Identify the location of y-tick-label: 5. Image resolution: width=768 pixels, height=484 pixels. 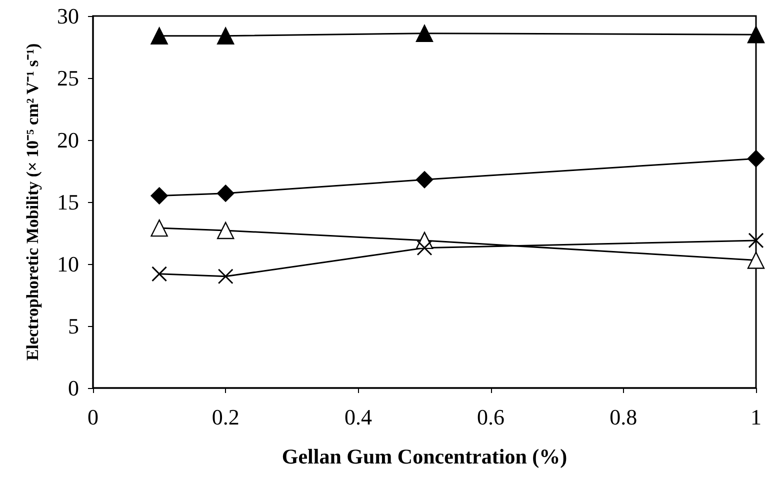
(73, 326).